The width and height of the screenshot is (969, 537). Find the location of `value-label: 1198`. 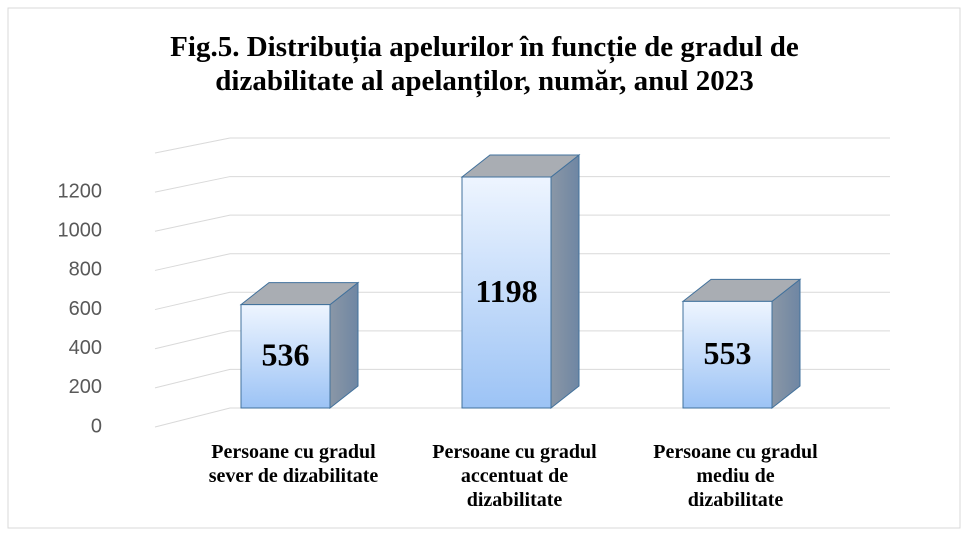

value-label: 1198 is located at coordinates (506, 291).